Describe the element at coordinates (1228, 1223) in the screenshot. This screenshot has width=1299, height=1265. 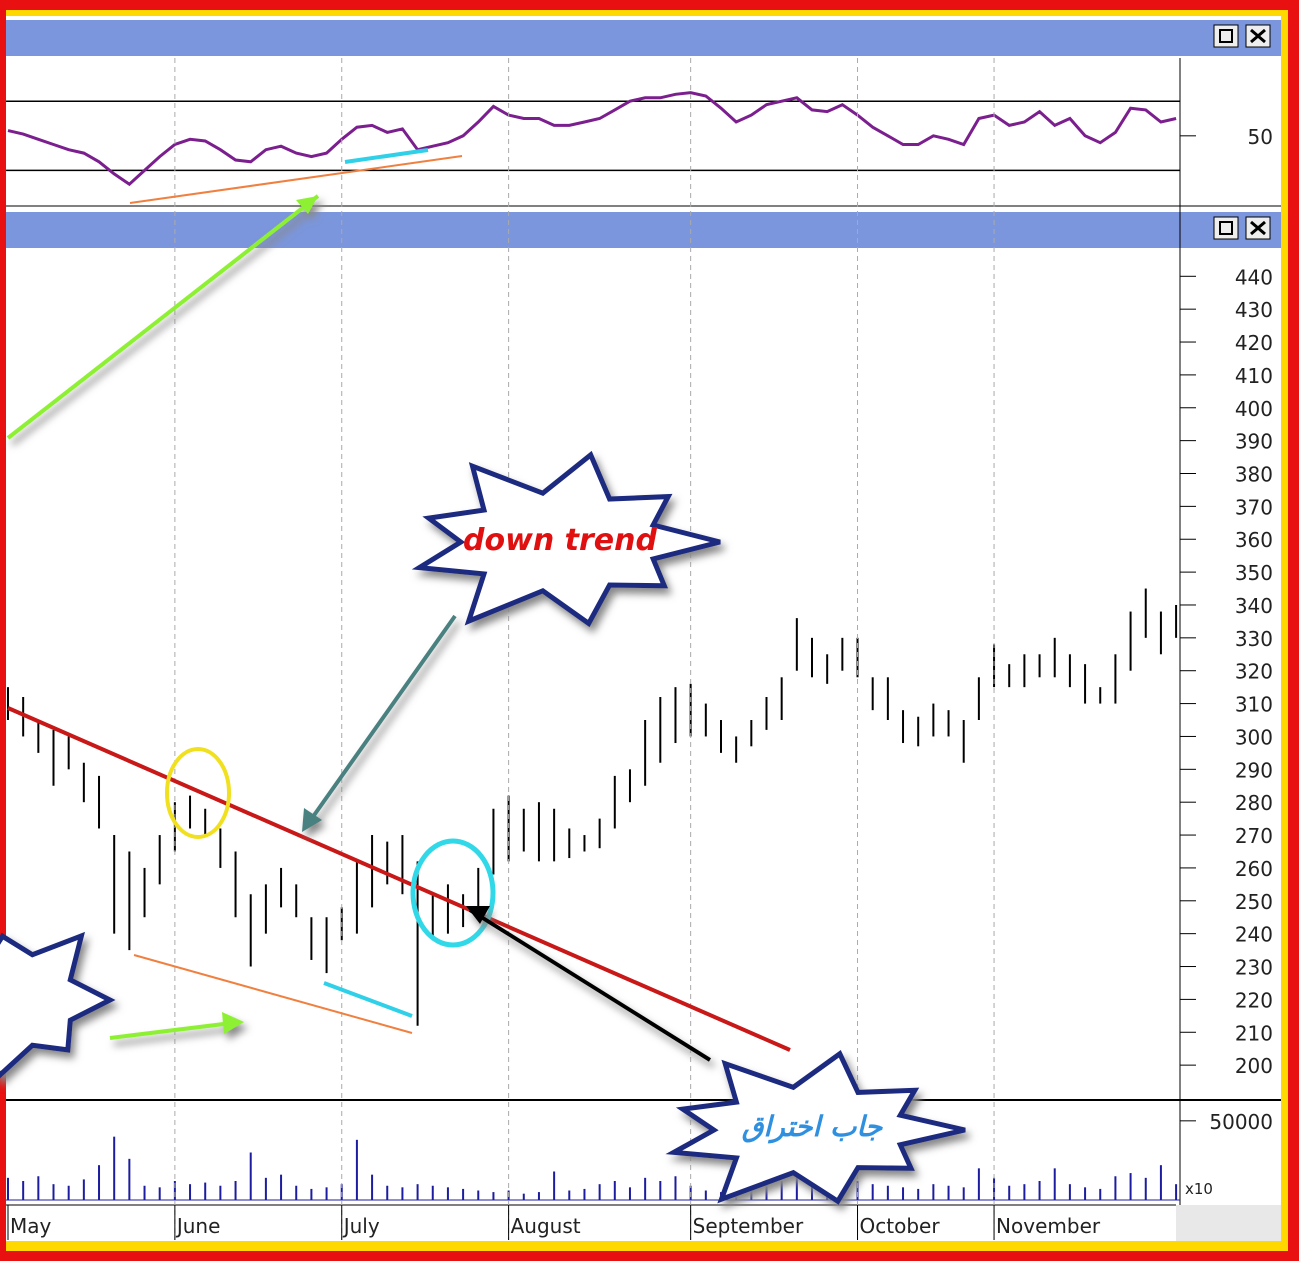
I see `corner` at that location.